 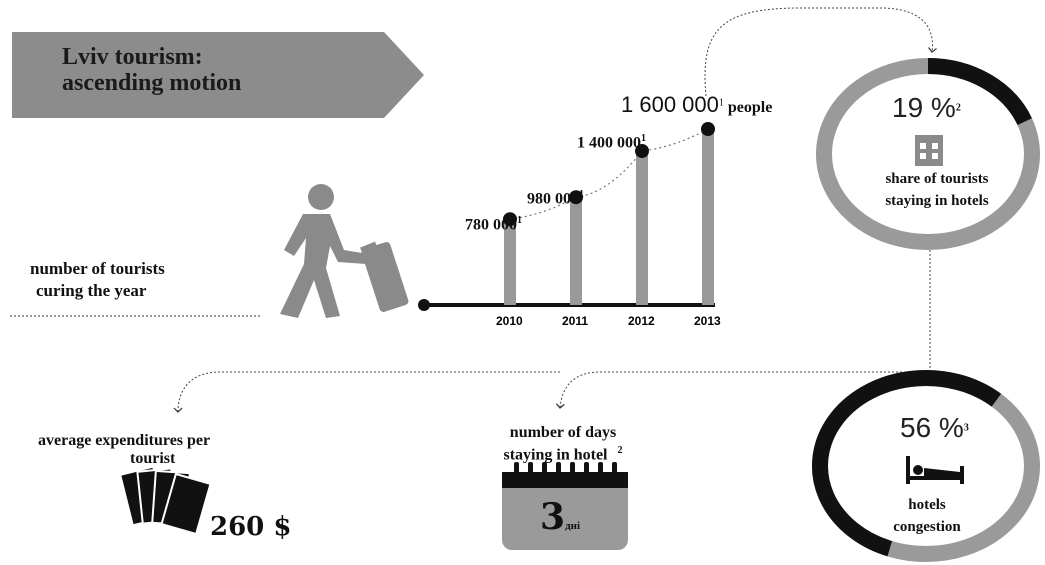 What do you see at coordinates (697, 104) in the screenshot?
I see `value-label-2013: 1 600 0001 people` at bounding box center [697, 104].